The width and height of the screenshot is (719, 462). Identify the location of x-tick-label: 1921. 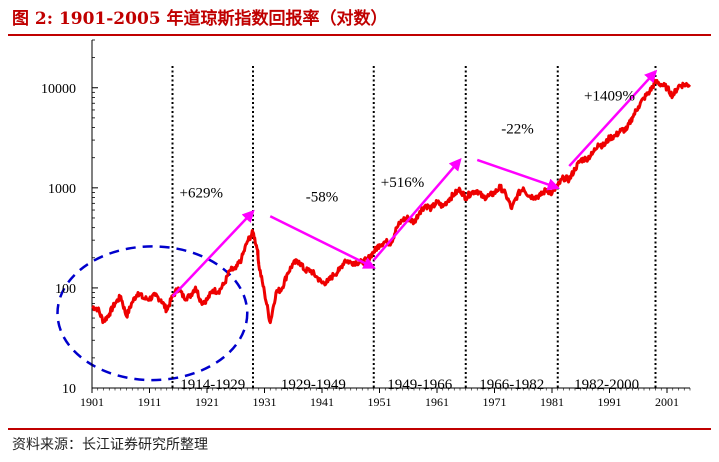
(207, 402).